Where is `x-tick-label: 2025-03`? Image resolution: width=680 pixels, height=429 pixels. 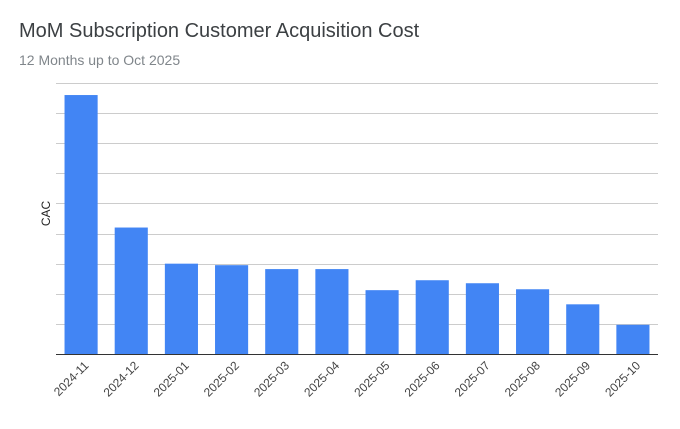 x-tick-label: 2025-03 is located at coordinates (271, 378).